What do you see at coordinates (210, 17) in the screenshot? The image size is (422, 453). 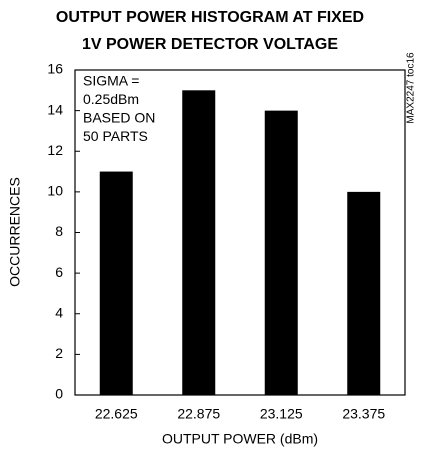 I see `chart-title: OUTPUT POWER HISTOGRAM AT FIXED` at bounding box center [210, 17].